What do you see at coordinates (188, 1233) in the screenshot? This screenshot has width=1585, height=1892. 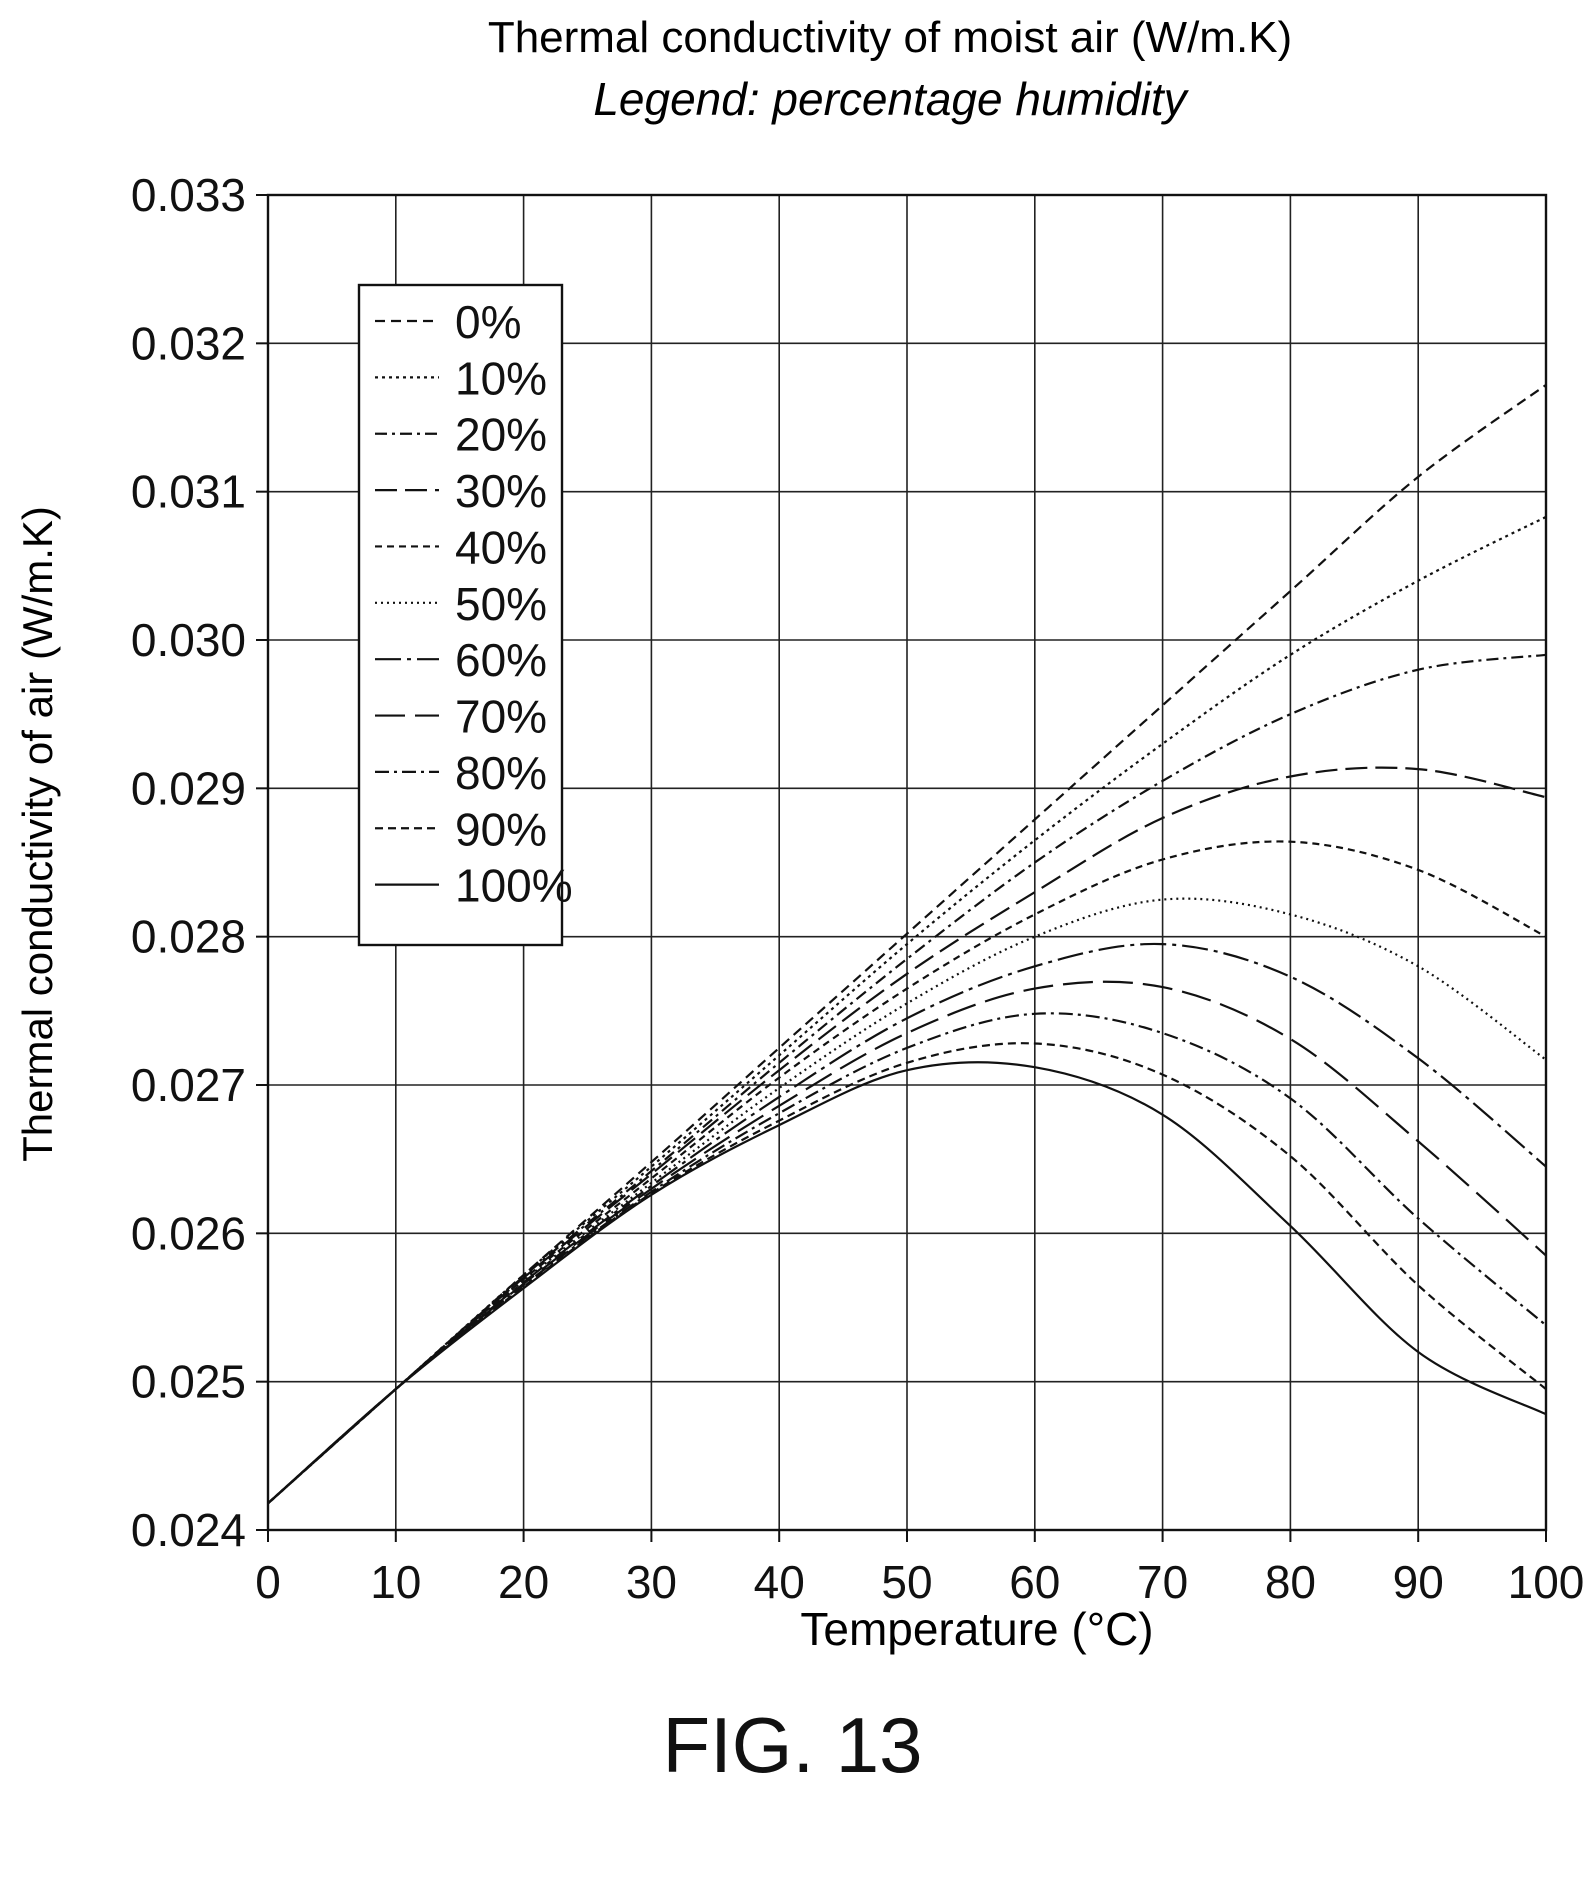 I see `y-tick-label: 0.026` at bounding box center [188, 1233].